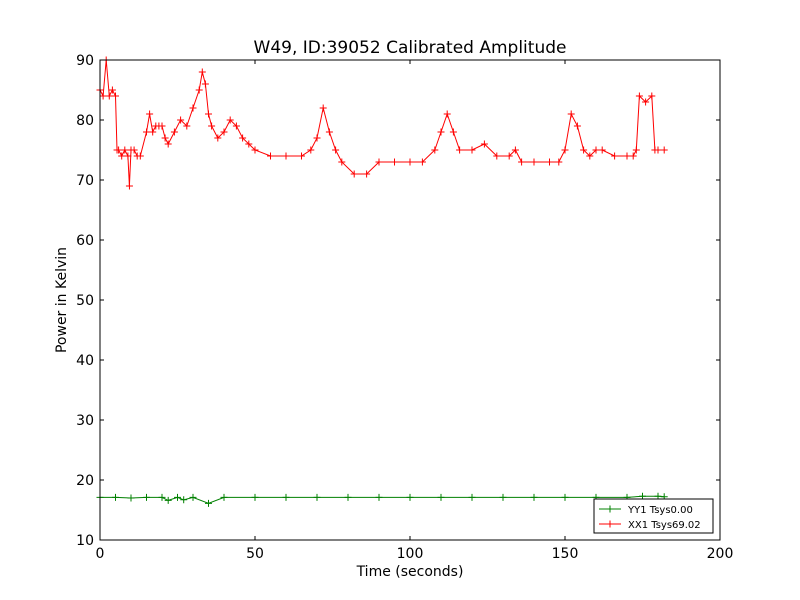 The width and height of the screenshot is (800, 600). What do you see at coordinates (85, 181) in the screenshot?
I see `y-tick-label: 70` at bounding box center [85, 181].